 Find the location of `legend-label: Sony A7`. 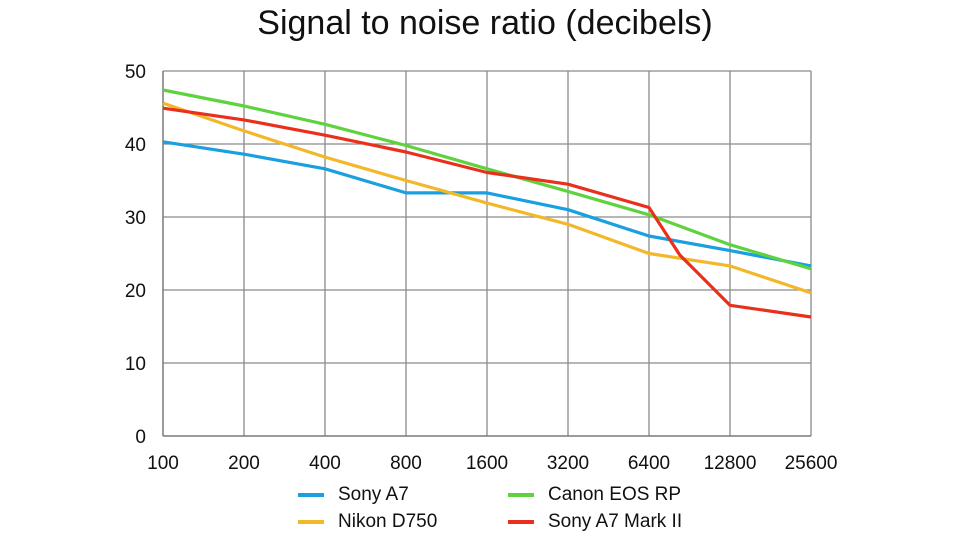

legend-label: Sony A7 is located at coordinates (373, 494).